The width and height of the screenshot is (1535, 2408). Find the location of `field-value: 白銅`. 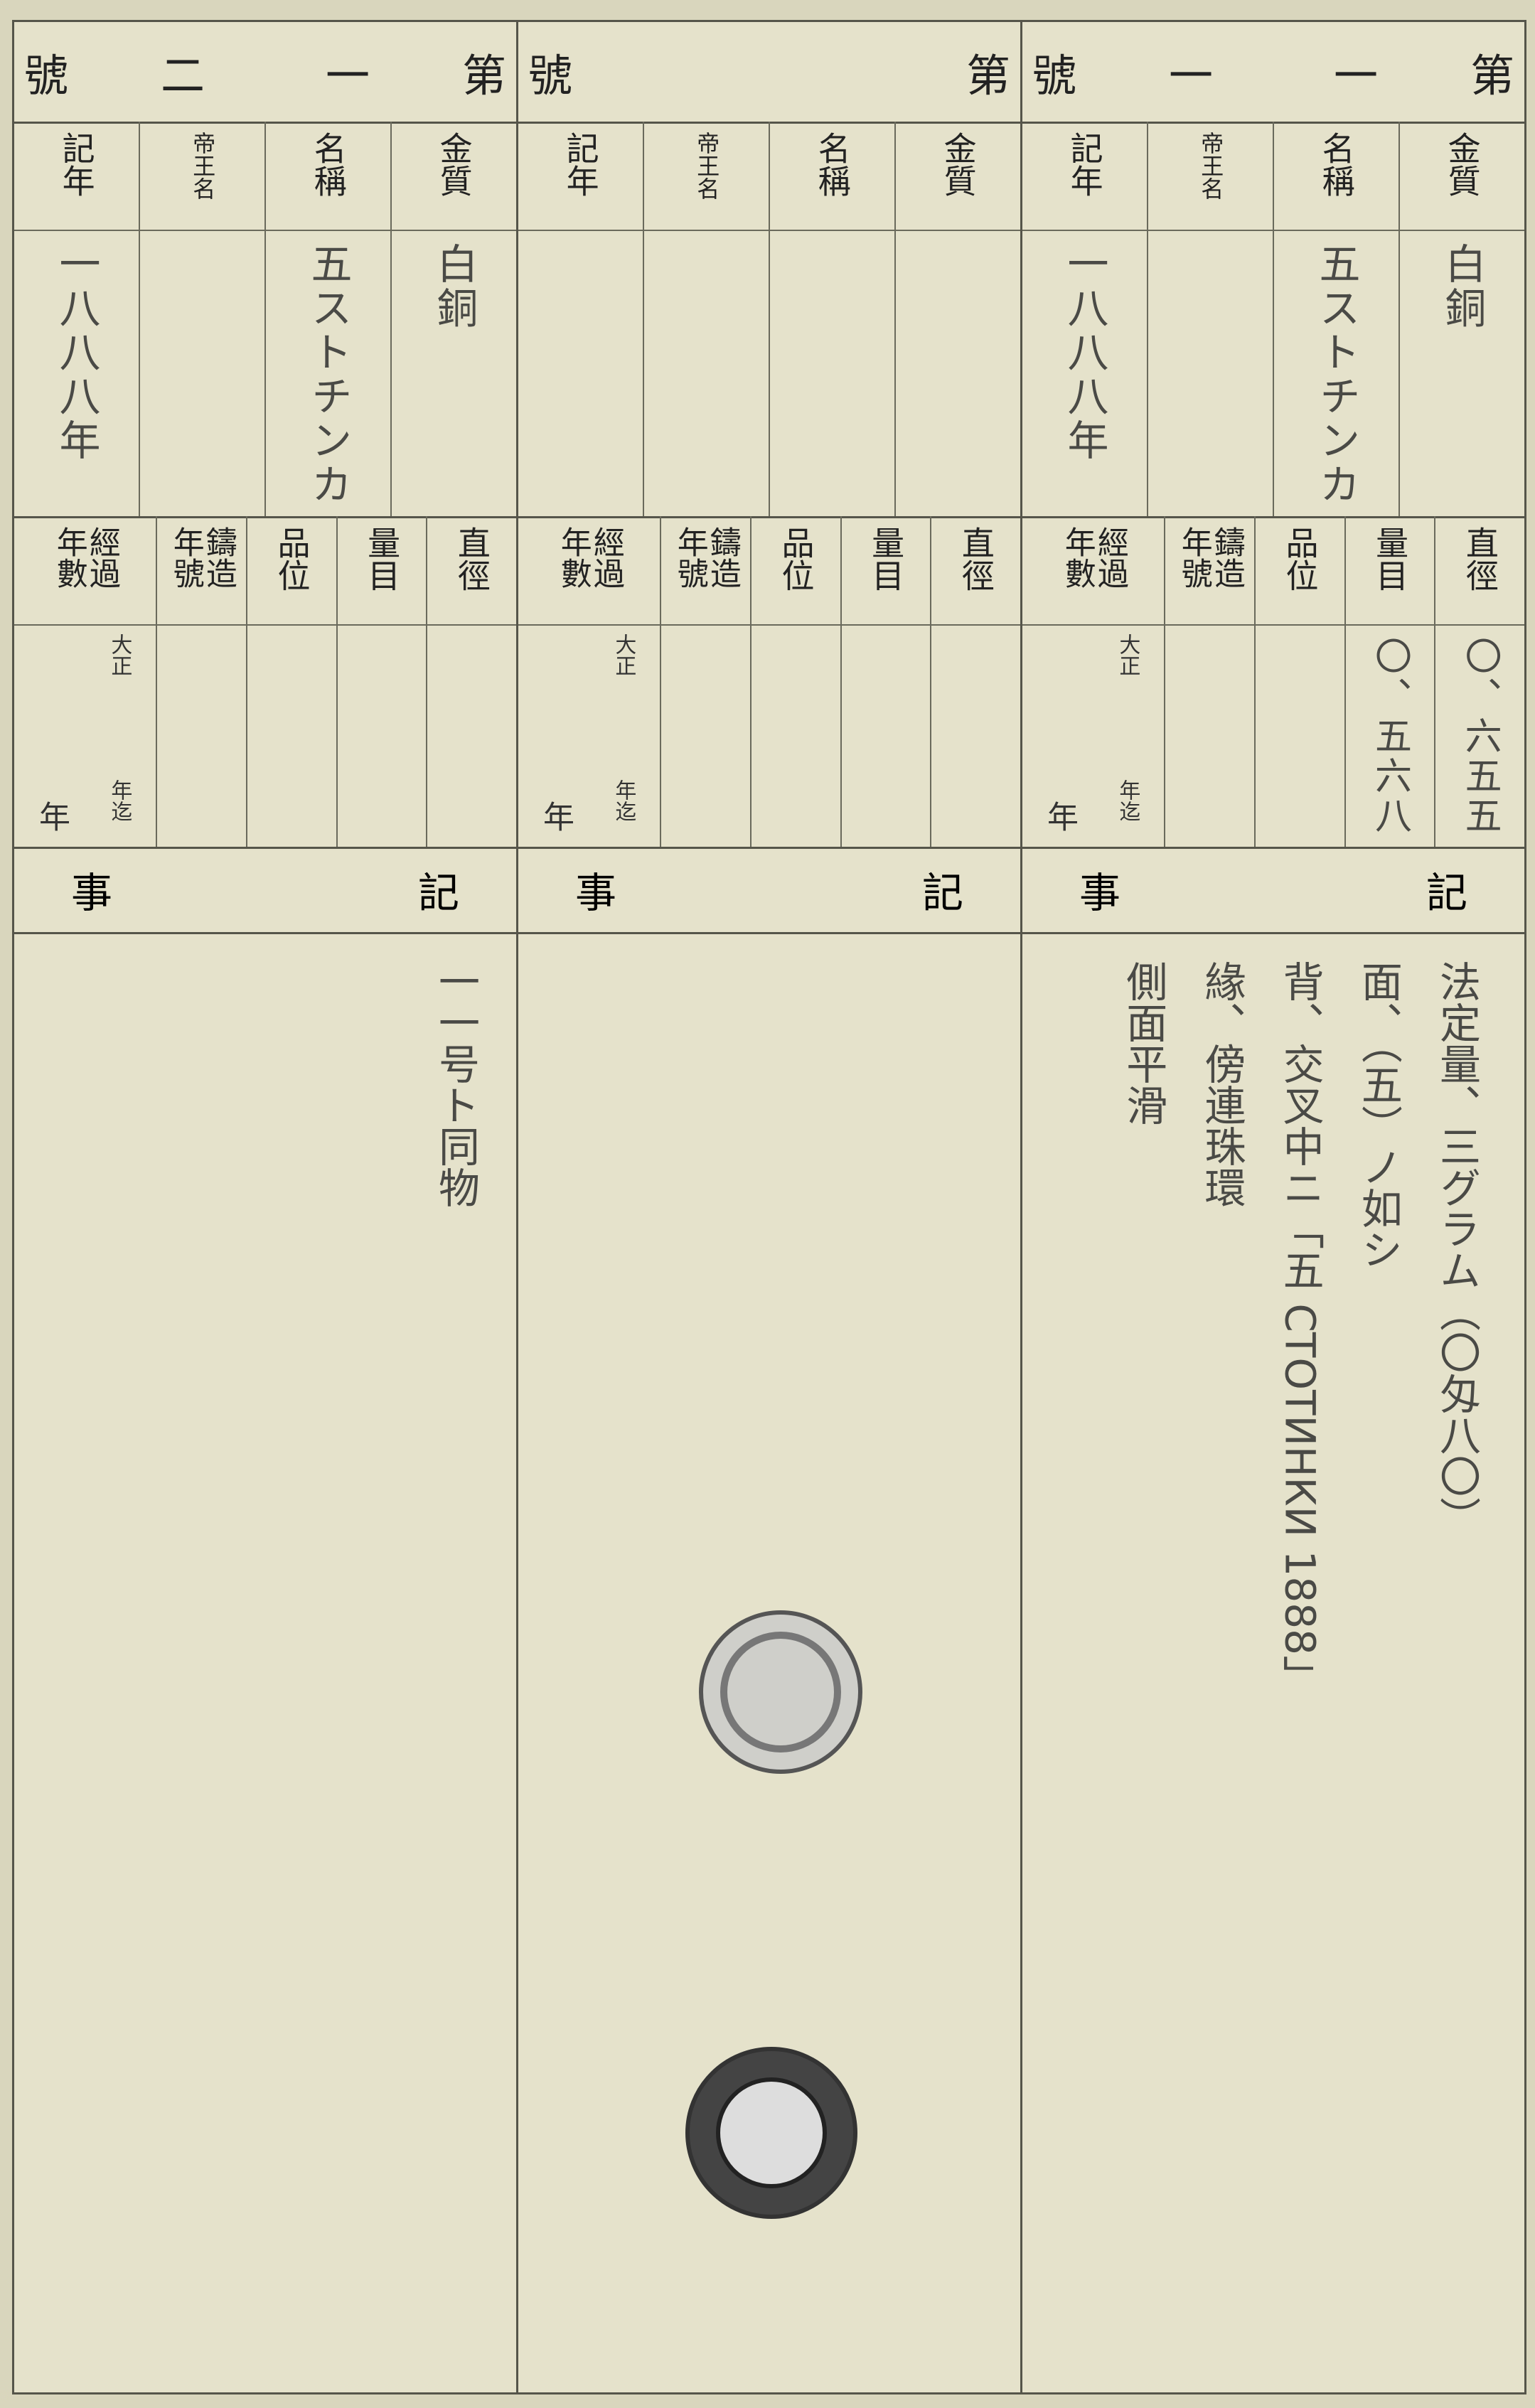

field-value: 白銅 is located at coordinates (1462, 286).